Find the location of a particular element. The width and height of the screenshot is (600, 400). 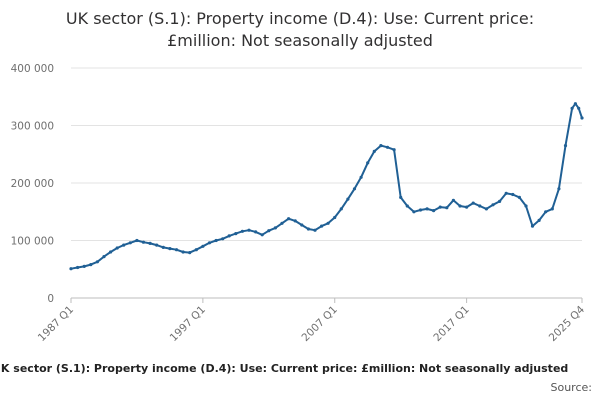

x-tick-label: 1997 Q1 is located at coordinates (188, 324).